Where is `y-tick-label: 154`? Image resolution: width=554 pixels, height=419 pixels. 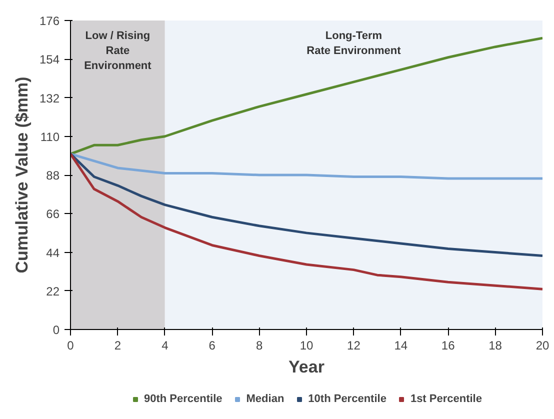 y-tick-label: 154 is located at coordinates (49, 59).